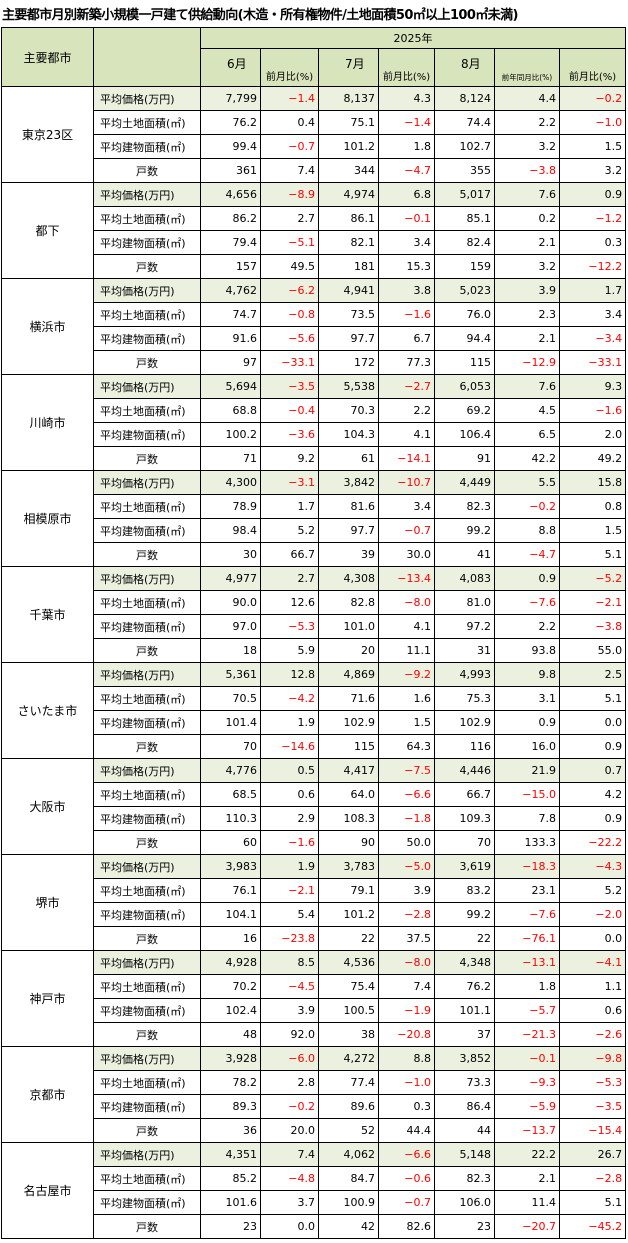 The width and height of the screenshot is (628, 1243). What do you see at coordinates (230, 674) in the screenshot?
I see `value-cell: 5,361` at bounding box center [230, 674].